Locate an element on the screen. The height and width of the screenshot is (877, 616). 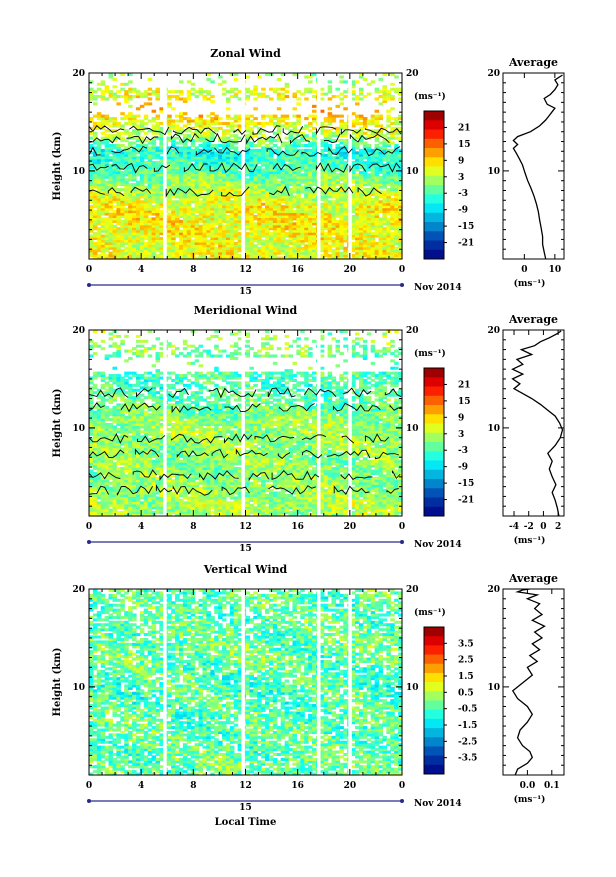
colorbar-tick-label: 0.5 is located at coordinates (466, 693).